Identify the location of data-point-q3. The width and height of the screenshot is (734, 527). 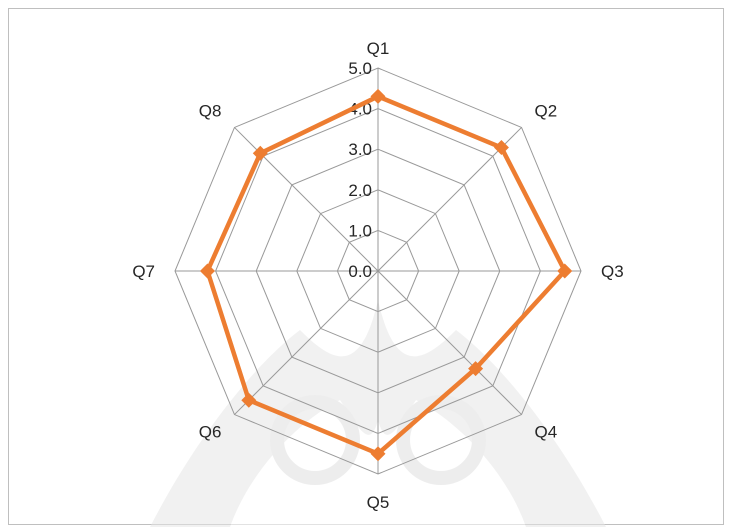
(565, 271).